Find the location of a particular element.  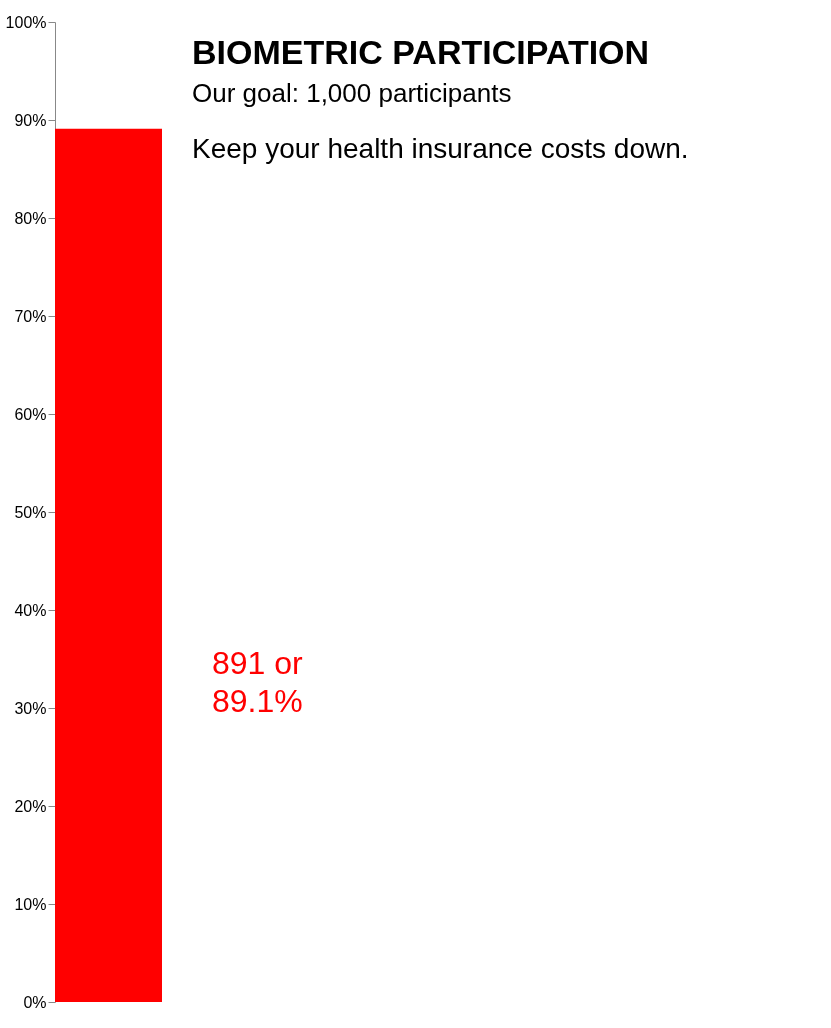

y-tick-label: 100% is located at coordinates (26, 22).